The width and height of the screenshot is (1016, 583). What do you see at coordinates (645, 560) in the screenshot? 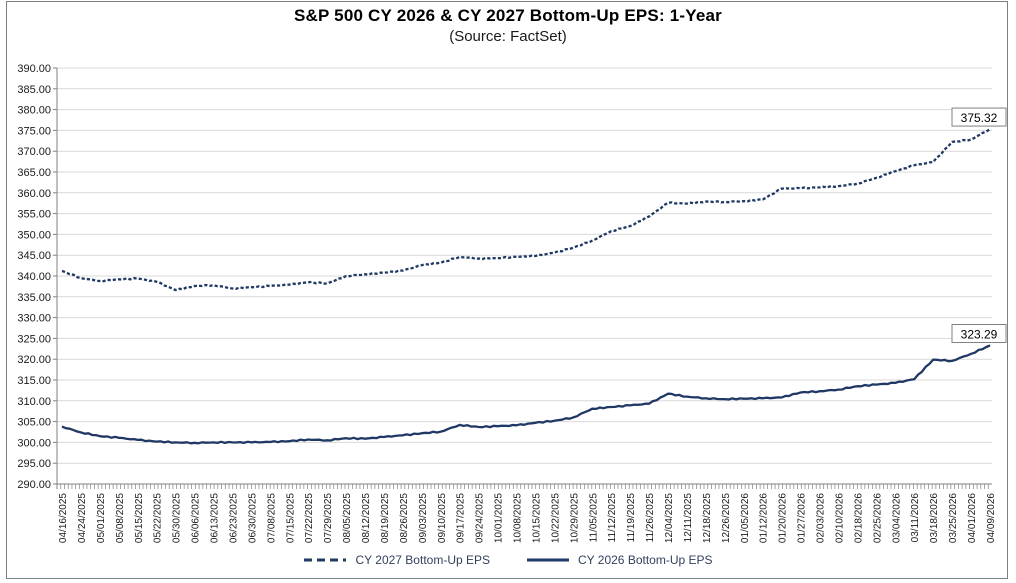
I see `legend-label-cy2026: CY 2026 Bottom-Up EPS` at bounding box center [645, 560].